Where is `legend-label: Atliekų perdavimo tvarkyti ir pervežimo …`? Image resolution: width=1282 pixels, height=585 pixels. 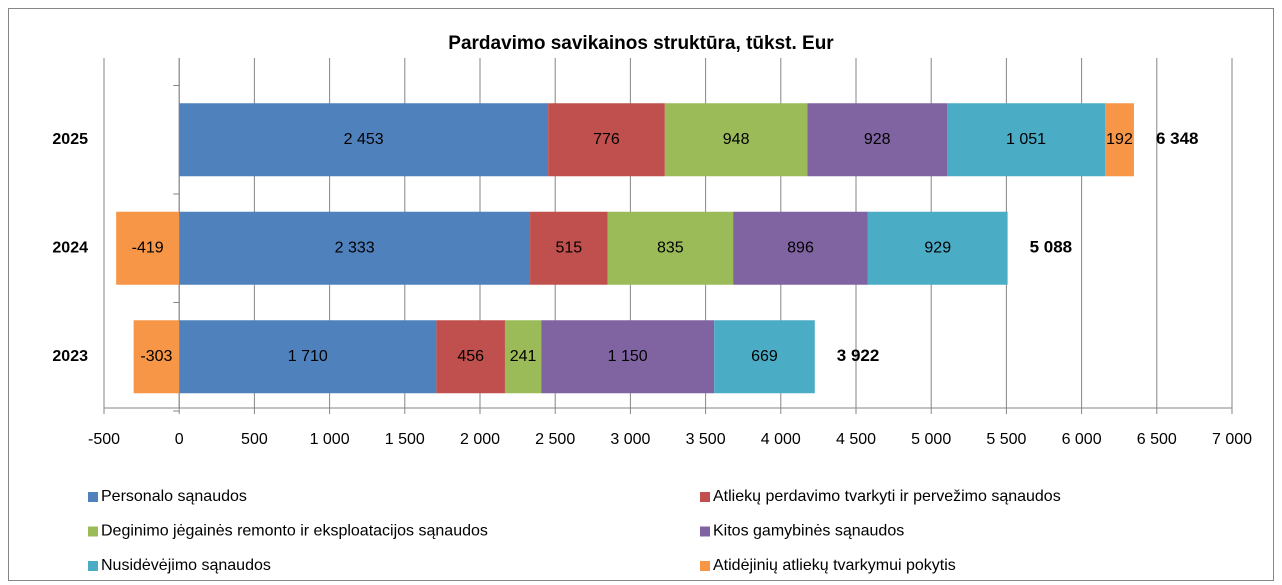 legend-label: Atliekų perdavimo tvarkyti ir pervežimo … is located at coordinates (887, 496).